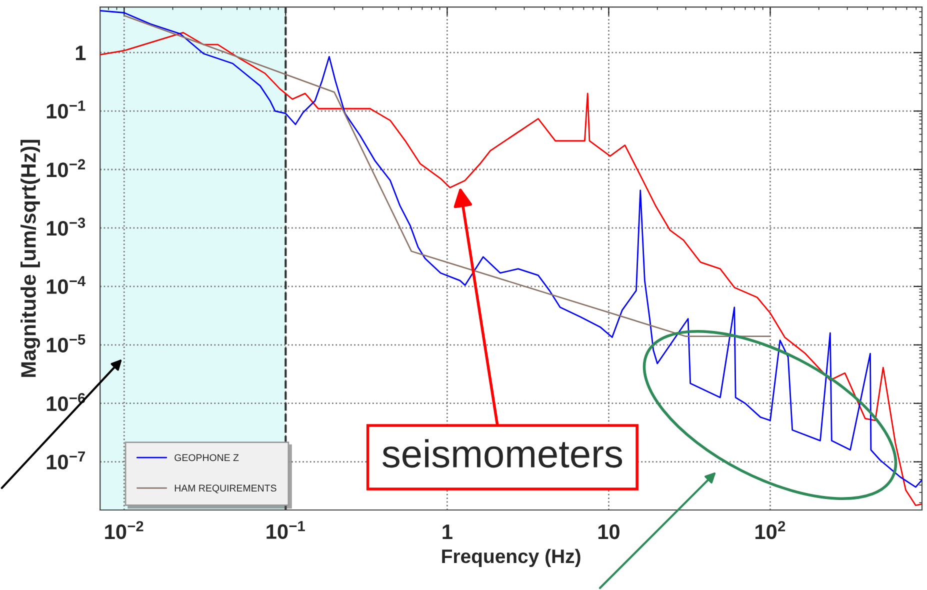 The image size is (927, 590). I want to click on x-axis-title: Frequency (Hz), so click(511, 557).